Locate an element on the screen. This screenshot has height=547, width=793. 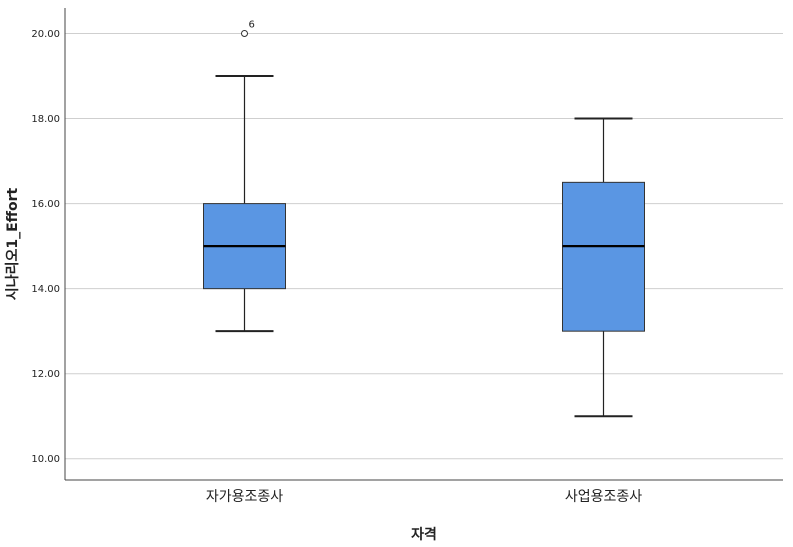
y-tick-label: 14.00 is located at coordinates (45, 289).